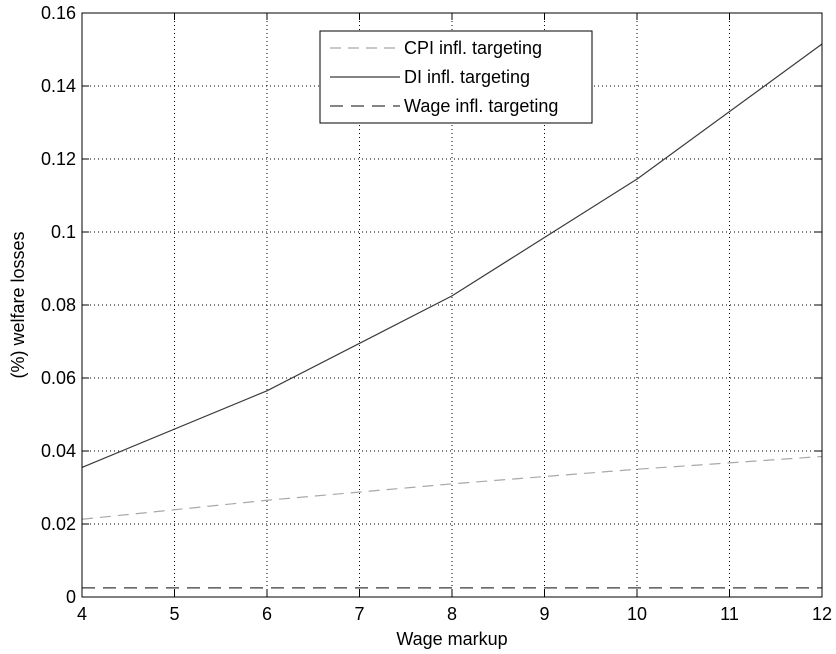 The height and width of the screenshot is (654, 836). What do you see at coordinates (58, 159) in the screenshot?
I see `y-tick-label: 0.12` at bounding box center [58, 159].